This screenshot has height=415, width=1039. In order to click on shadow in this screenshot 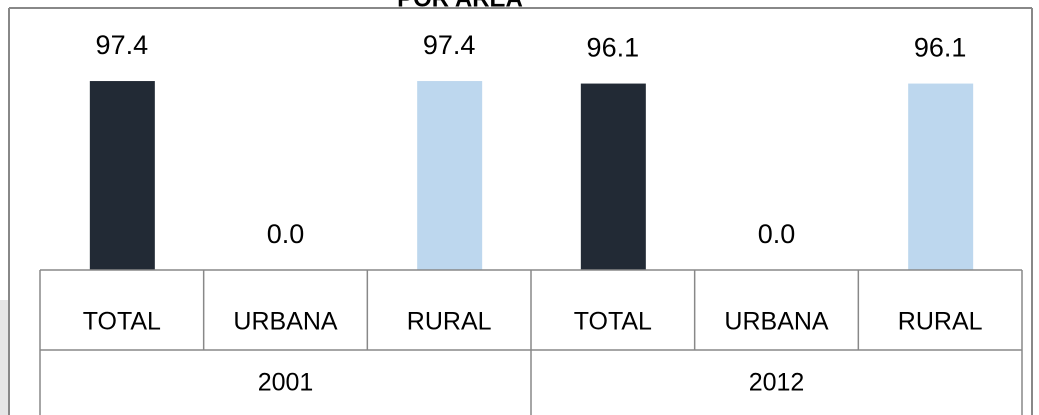, I will do `click(5, 357)`.